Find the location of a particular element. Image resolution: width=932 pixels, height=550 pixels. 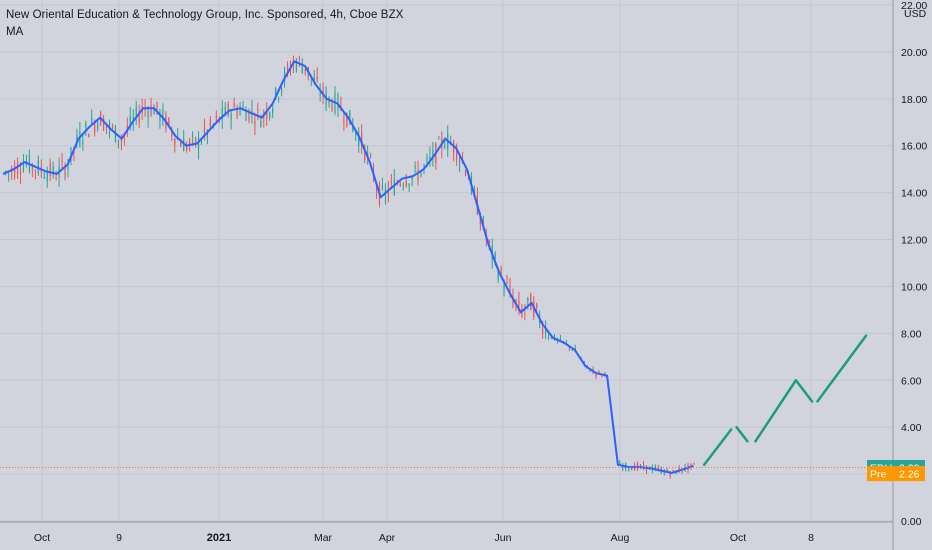

y-tick-label: 20.00 is located at coordinates (914, 53).